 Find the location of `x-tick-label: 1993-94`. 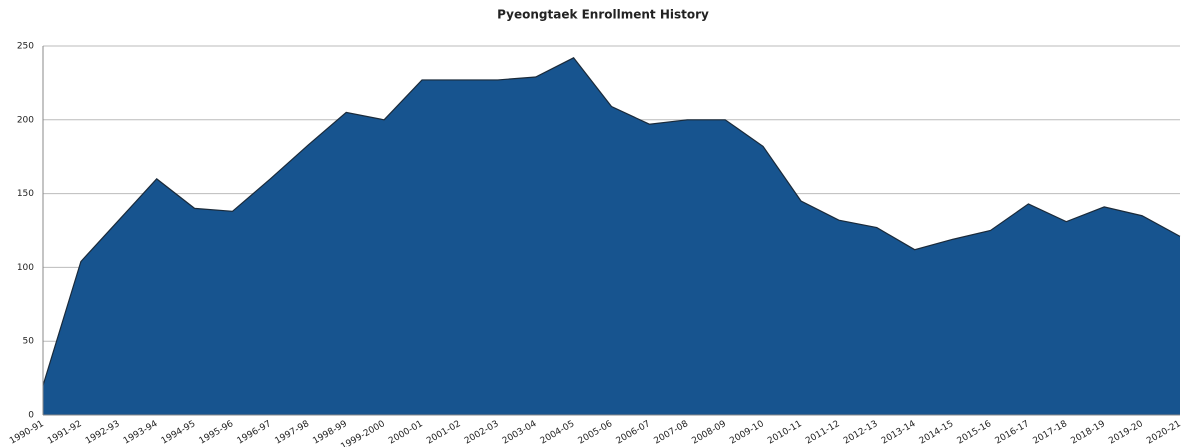

x-tick-label: 1993-94 is located at coordinates (141, 433).